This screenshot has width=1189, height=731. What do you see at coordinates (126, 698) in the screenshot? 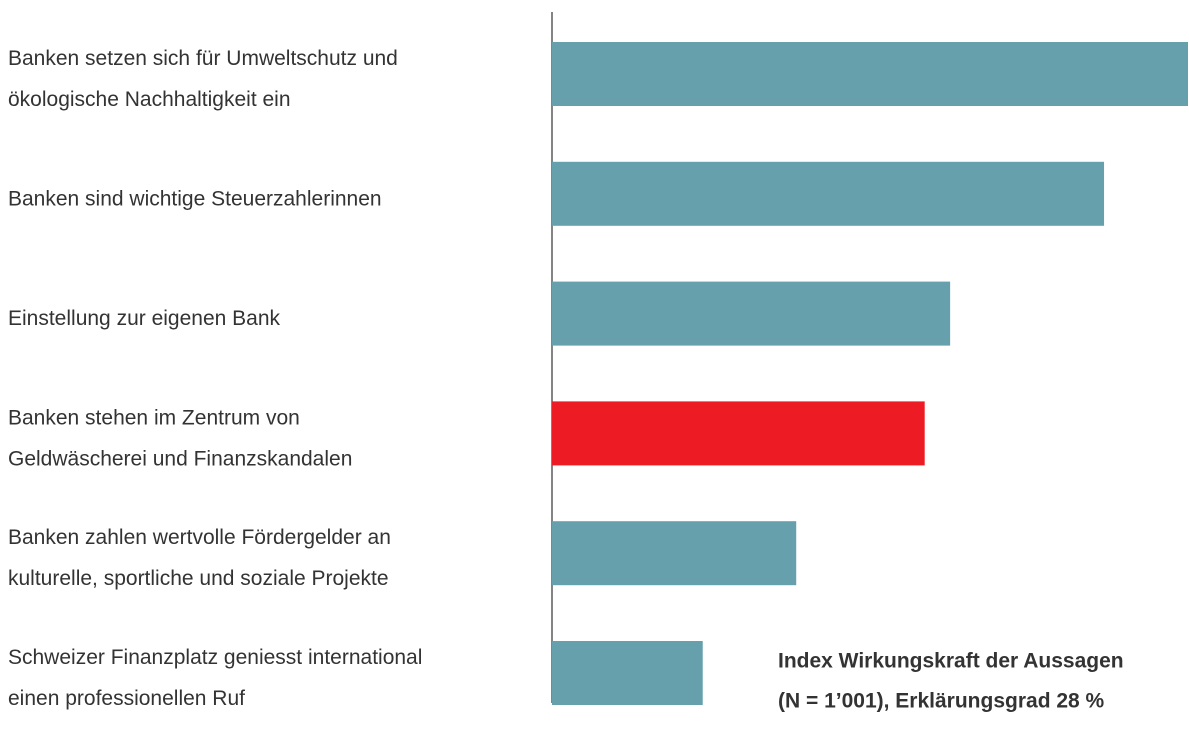
I see `category-label: einen professionellen Ruf` at bounding box center [126, 698].